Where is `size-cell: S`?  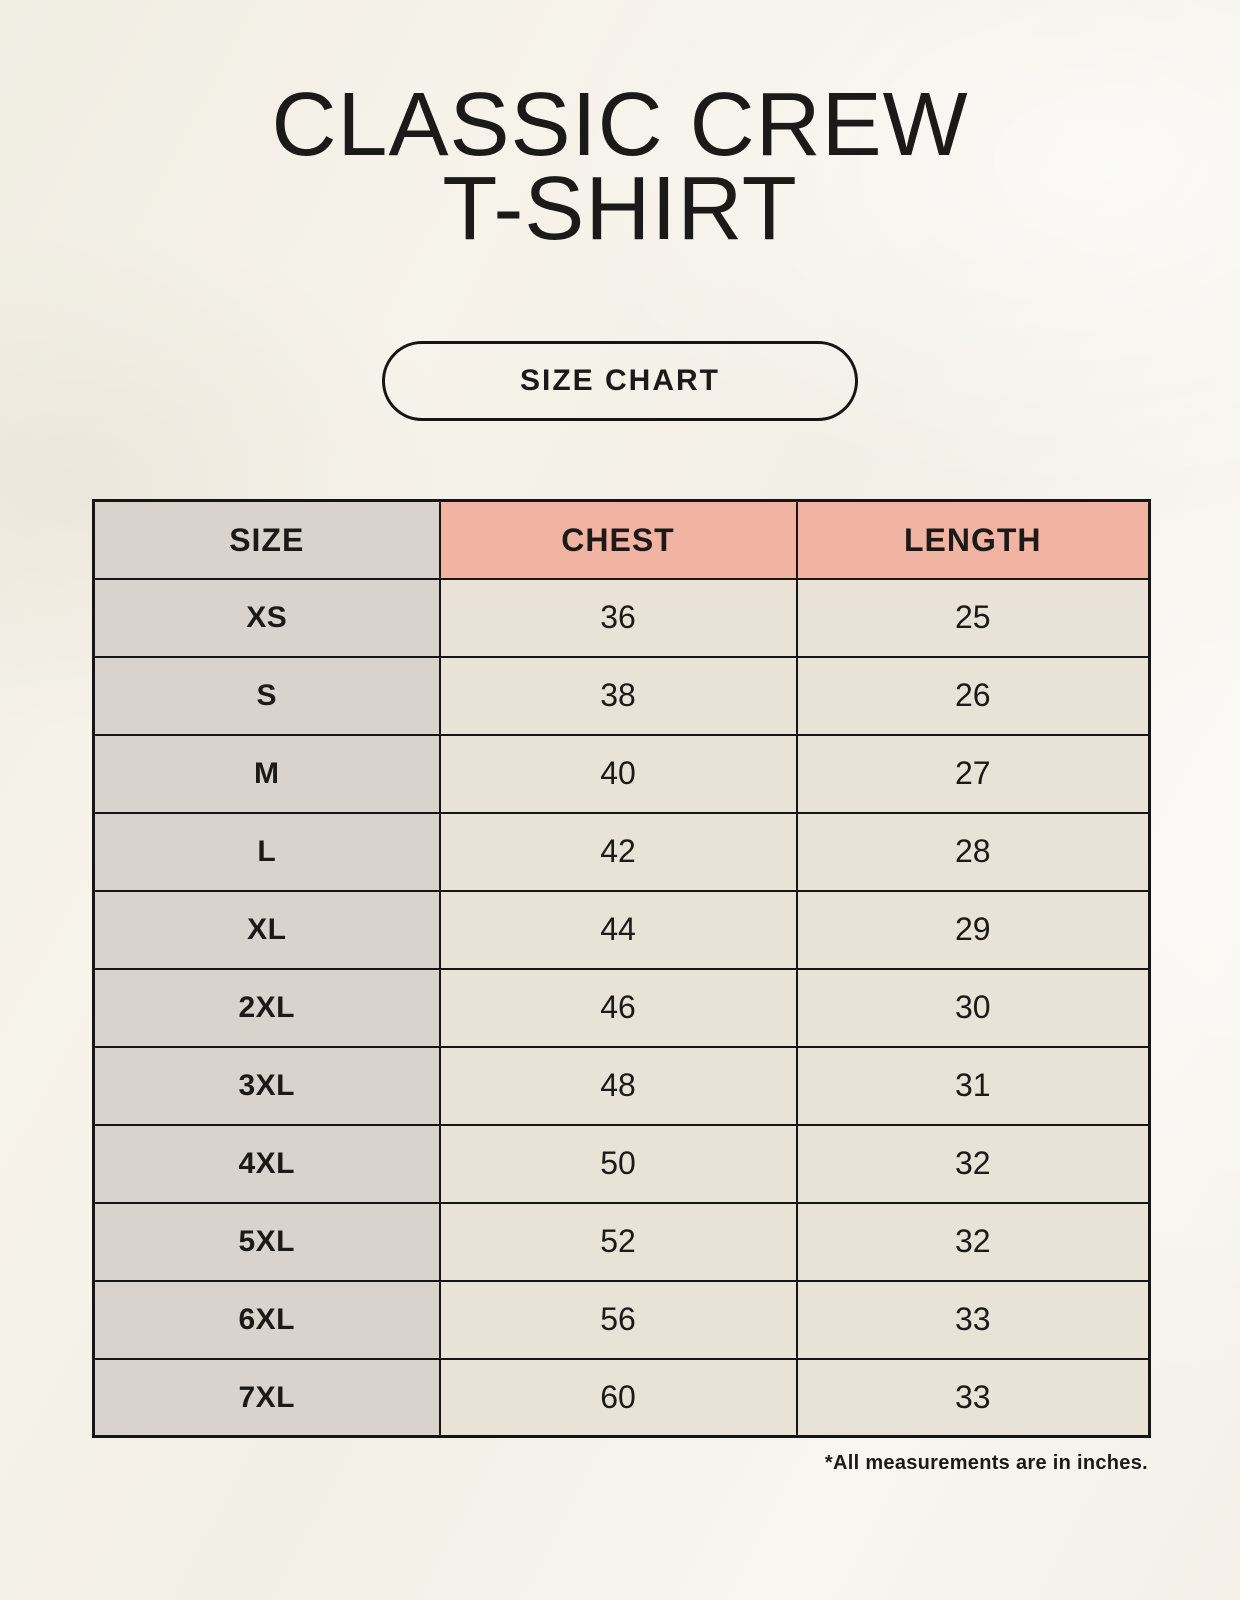
size-cell: S is located at coordinates (266, 695).